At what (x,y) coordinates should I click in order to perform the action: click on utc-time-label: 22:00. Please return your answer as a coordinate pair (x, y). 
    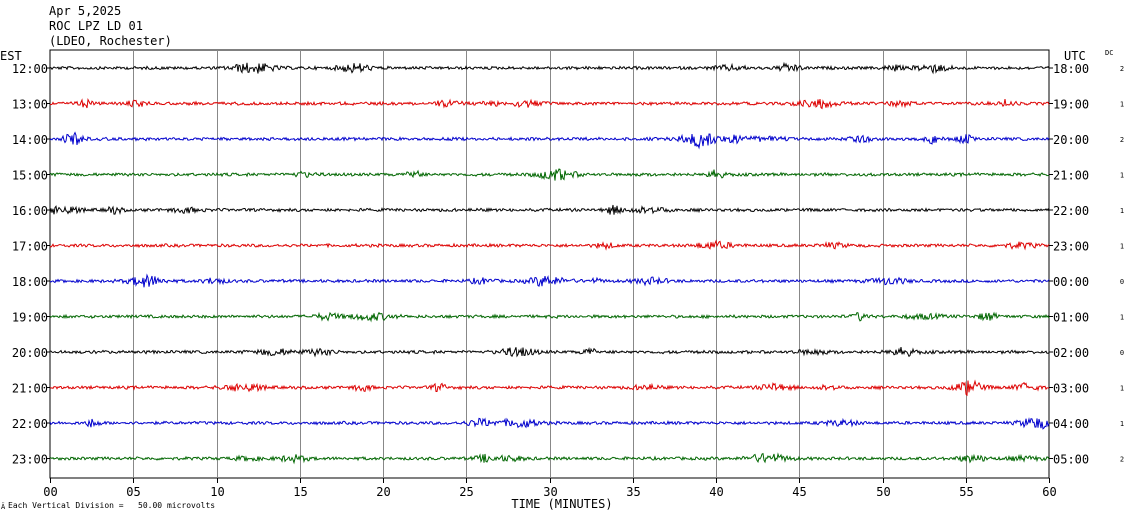
    Looking at the image, I should click on (1071, 211).